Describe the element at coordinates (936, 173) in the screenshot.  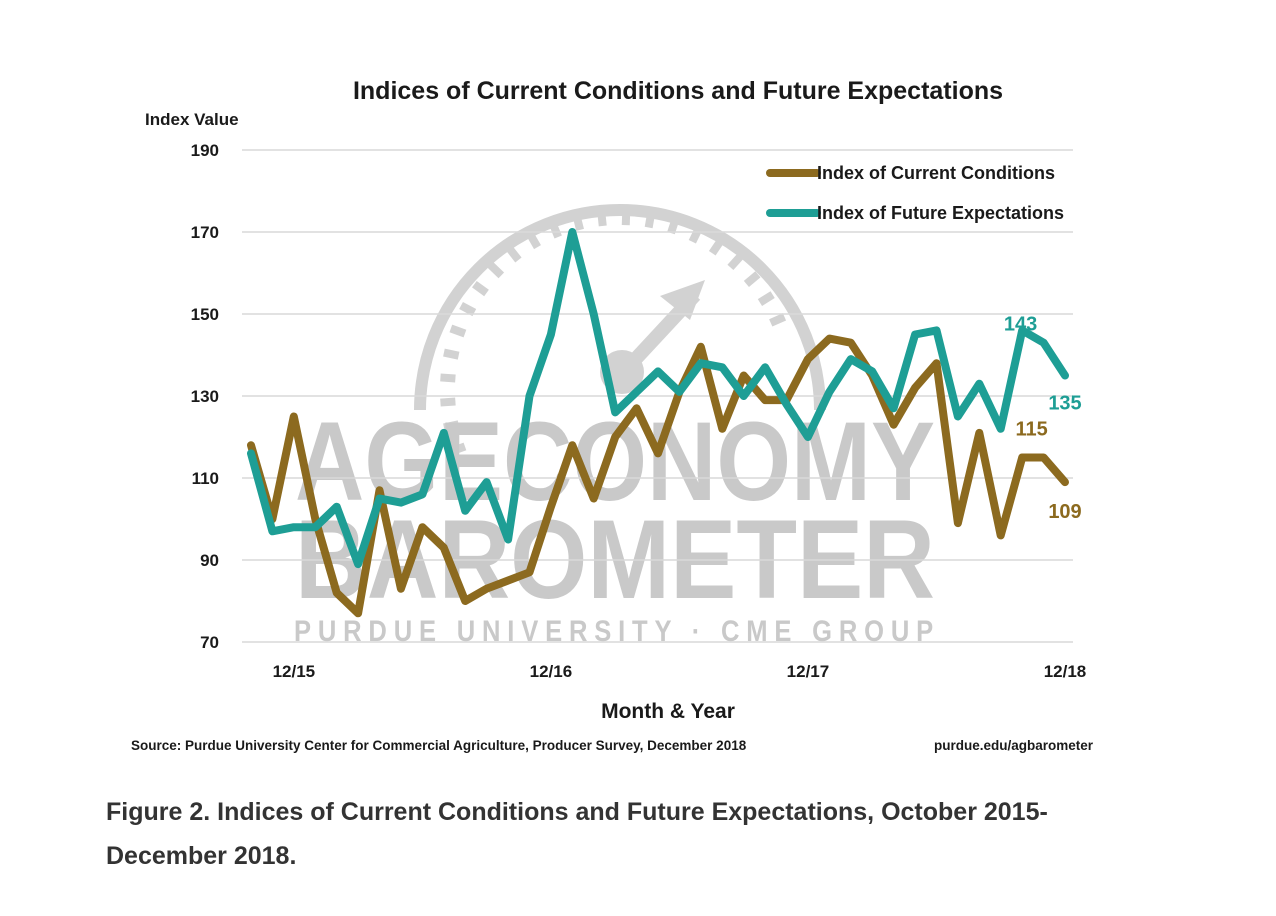
I see `legend-label: Index of Current Conditions` at that location.